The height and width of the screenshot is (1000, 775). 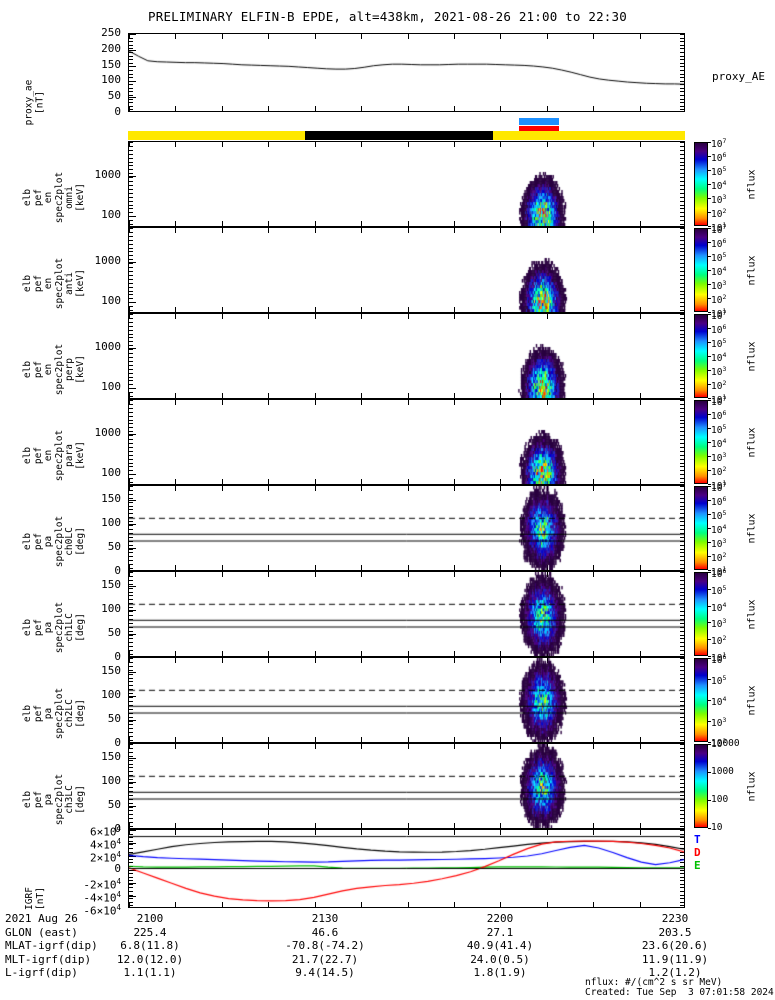 I want to click on yticks-en-anti: 100 1000, so click(x=96, y=270).